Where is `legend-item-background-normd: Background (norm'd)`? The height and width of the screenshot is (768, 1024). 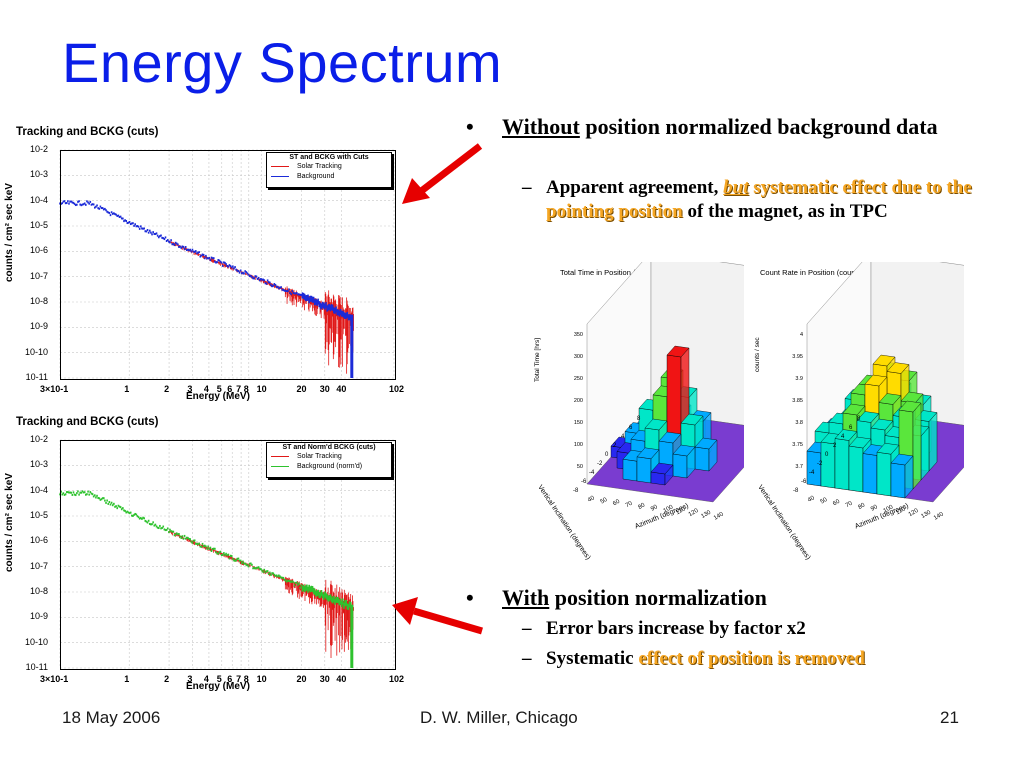 legend-item-background-normd: Background (norm'd) is located at coordinates (329, 466).